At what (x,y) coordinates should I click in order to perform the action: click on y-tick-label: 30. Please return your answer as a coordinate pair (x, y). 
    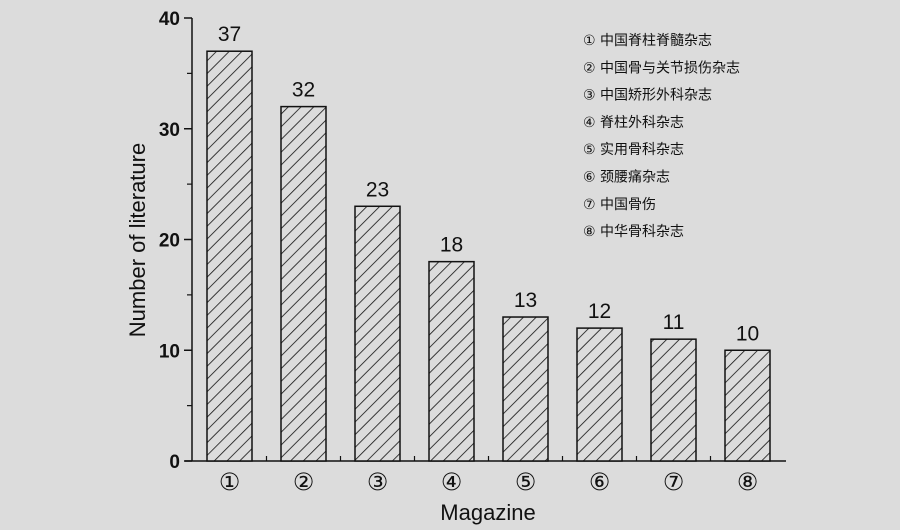
    Looking at the image, I should click on (169, 130).